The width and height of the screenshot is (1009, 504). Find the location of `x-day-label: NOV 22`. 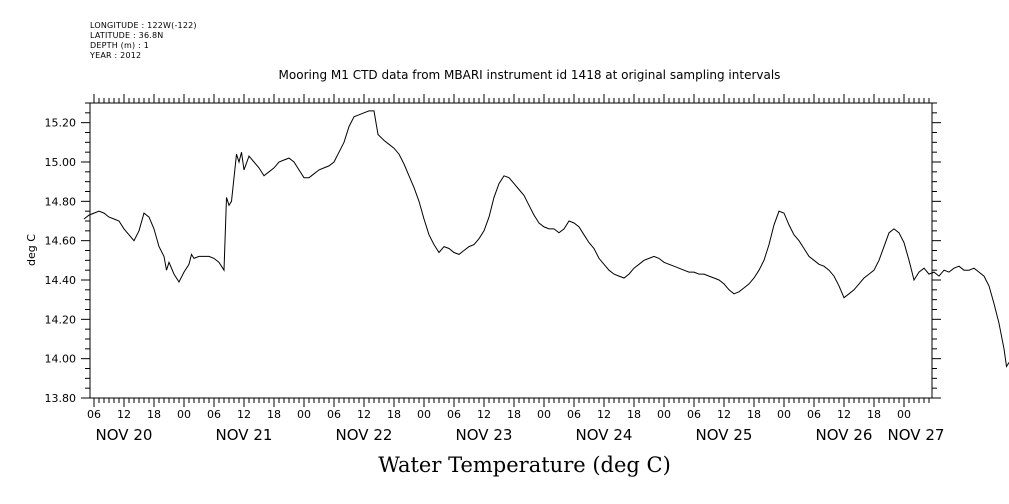

x-day-label: NOV 22 is located at coordinates (364, 435).